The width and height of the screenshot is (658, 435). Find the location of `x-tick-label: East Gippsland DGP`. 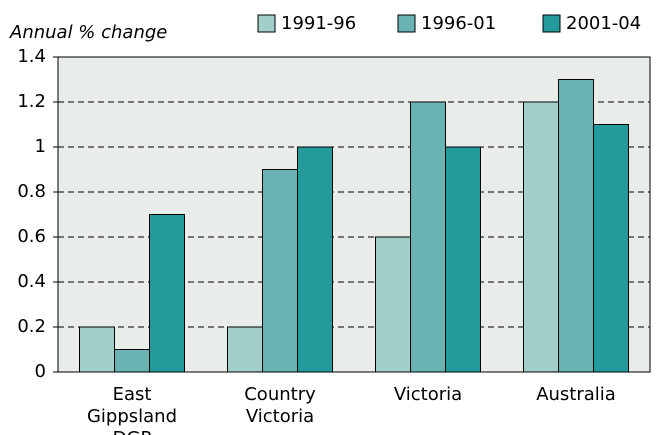

x-tick-label: East Gippsland DGP is located at coordinates (132, 409).